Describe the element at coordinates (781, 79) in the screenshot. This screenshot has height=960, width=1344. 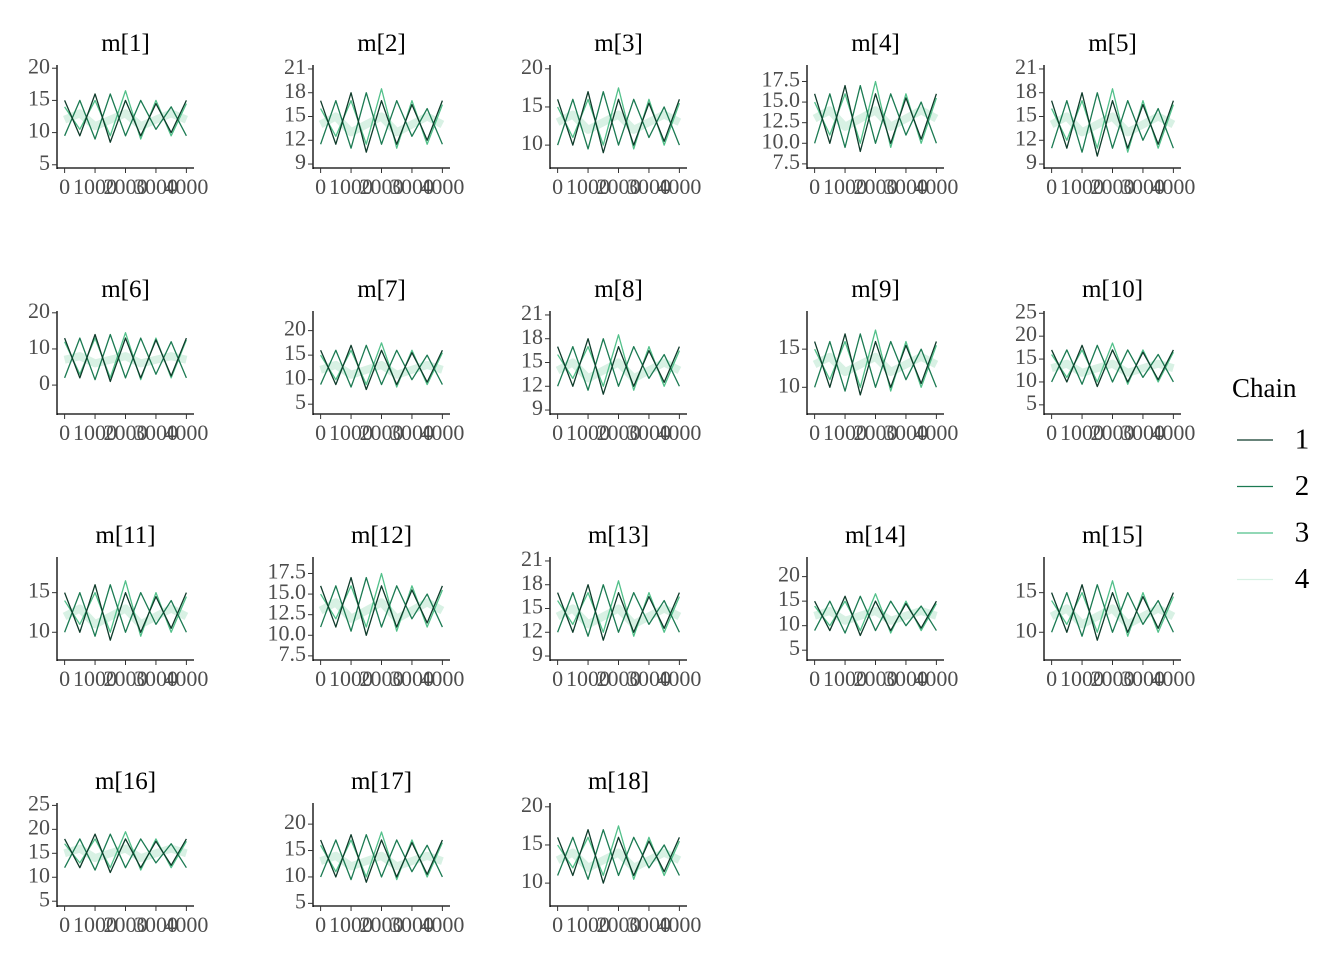
I see `y-tick-label: 17.5` at that location.